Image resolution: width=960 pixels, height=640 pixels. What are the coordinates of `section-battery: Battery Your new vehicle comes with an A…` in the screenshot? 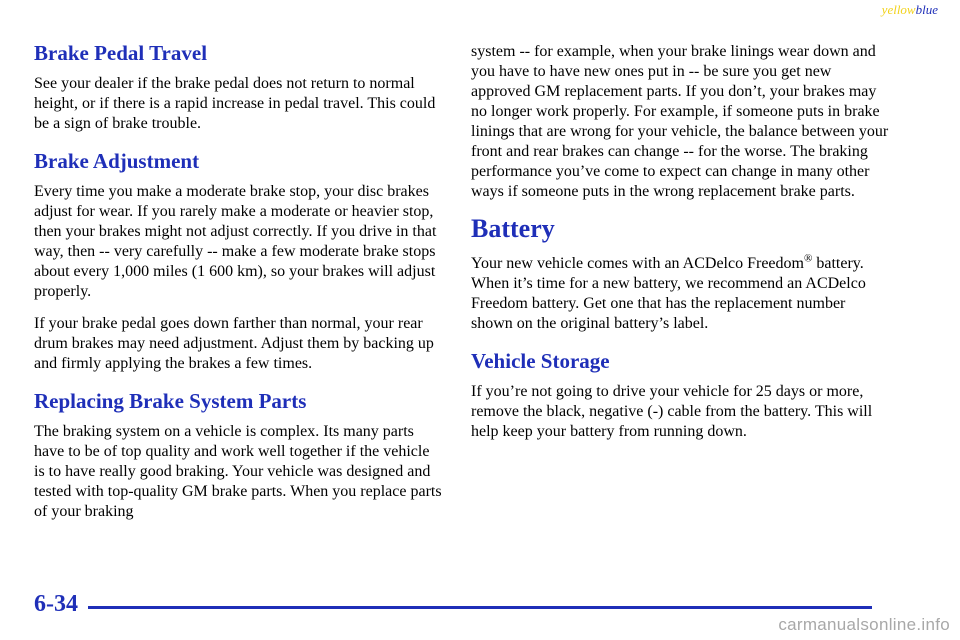 It's located at (681, 274).